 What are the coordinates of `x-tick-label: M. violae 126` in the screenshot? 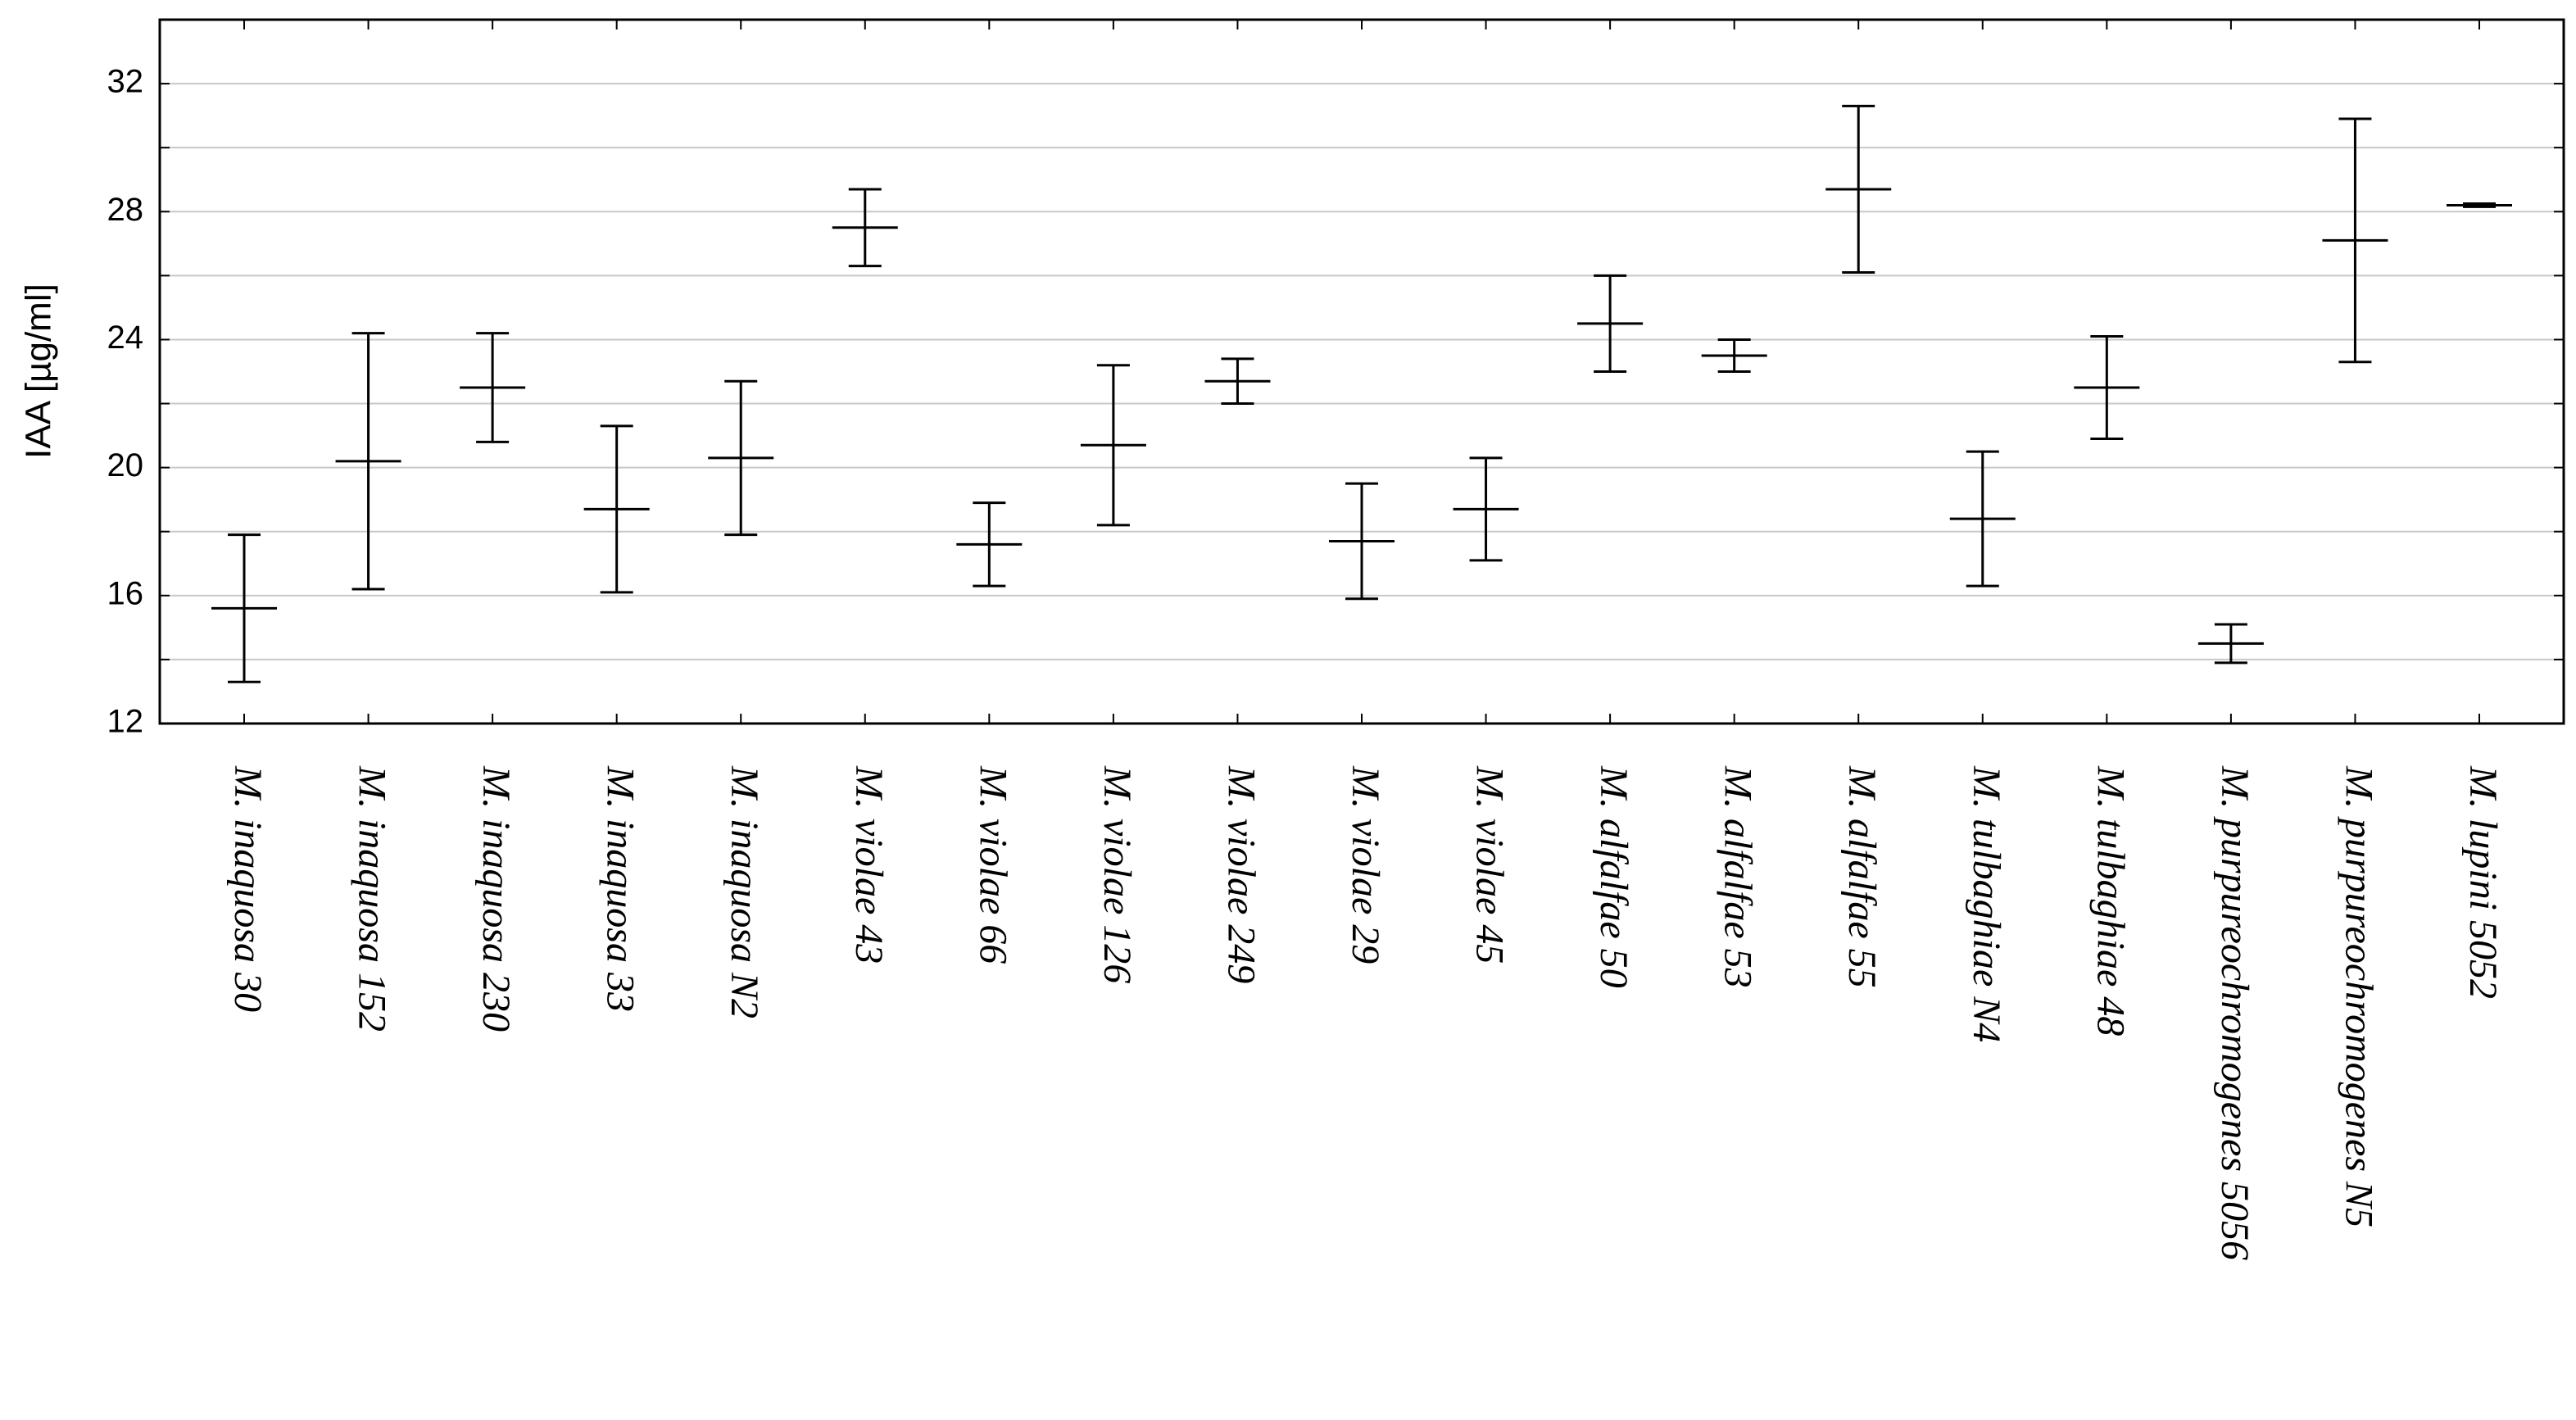 It's located at (1117, 874).